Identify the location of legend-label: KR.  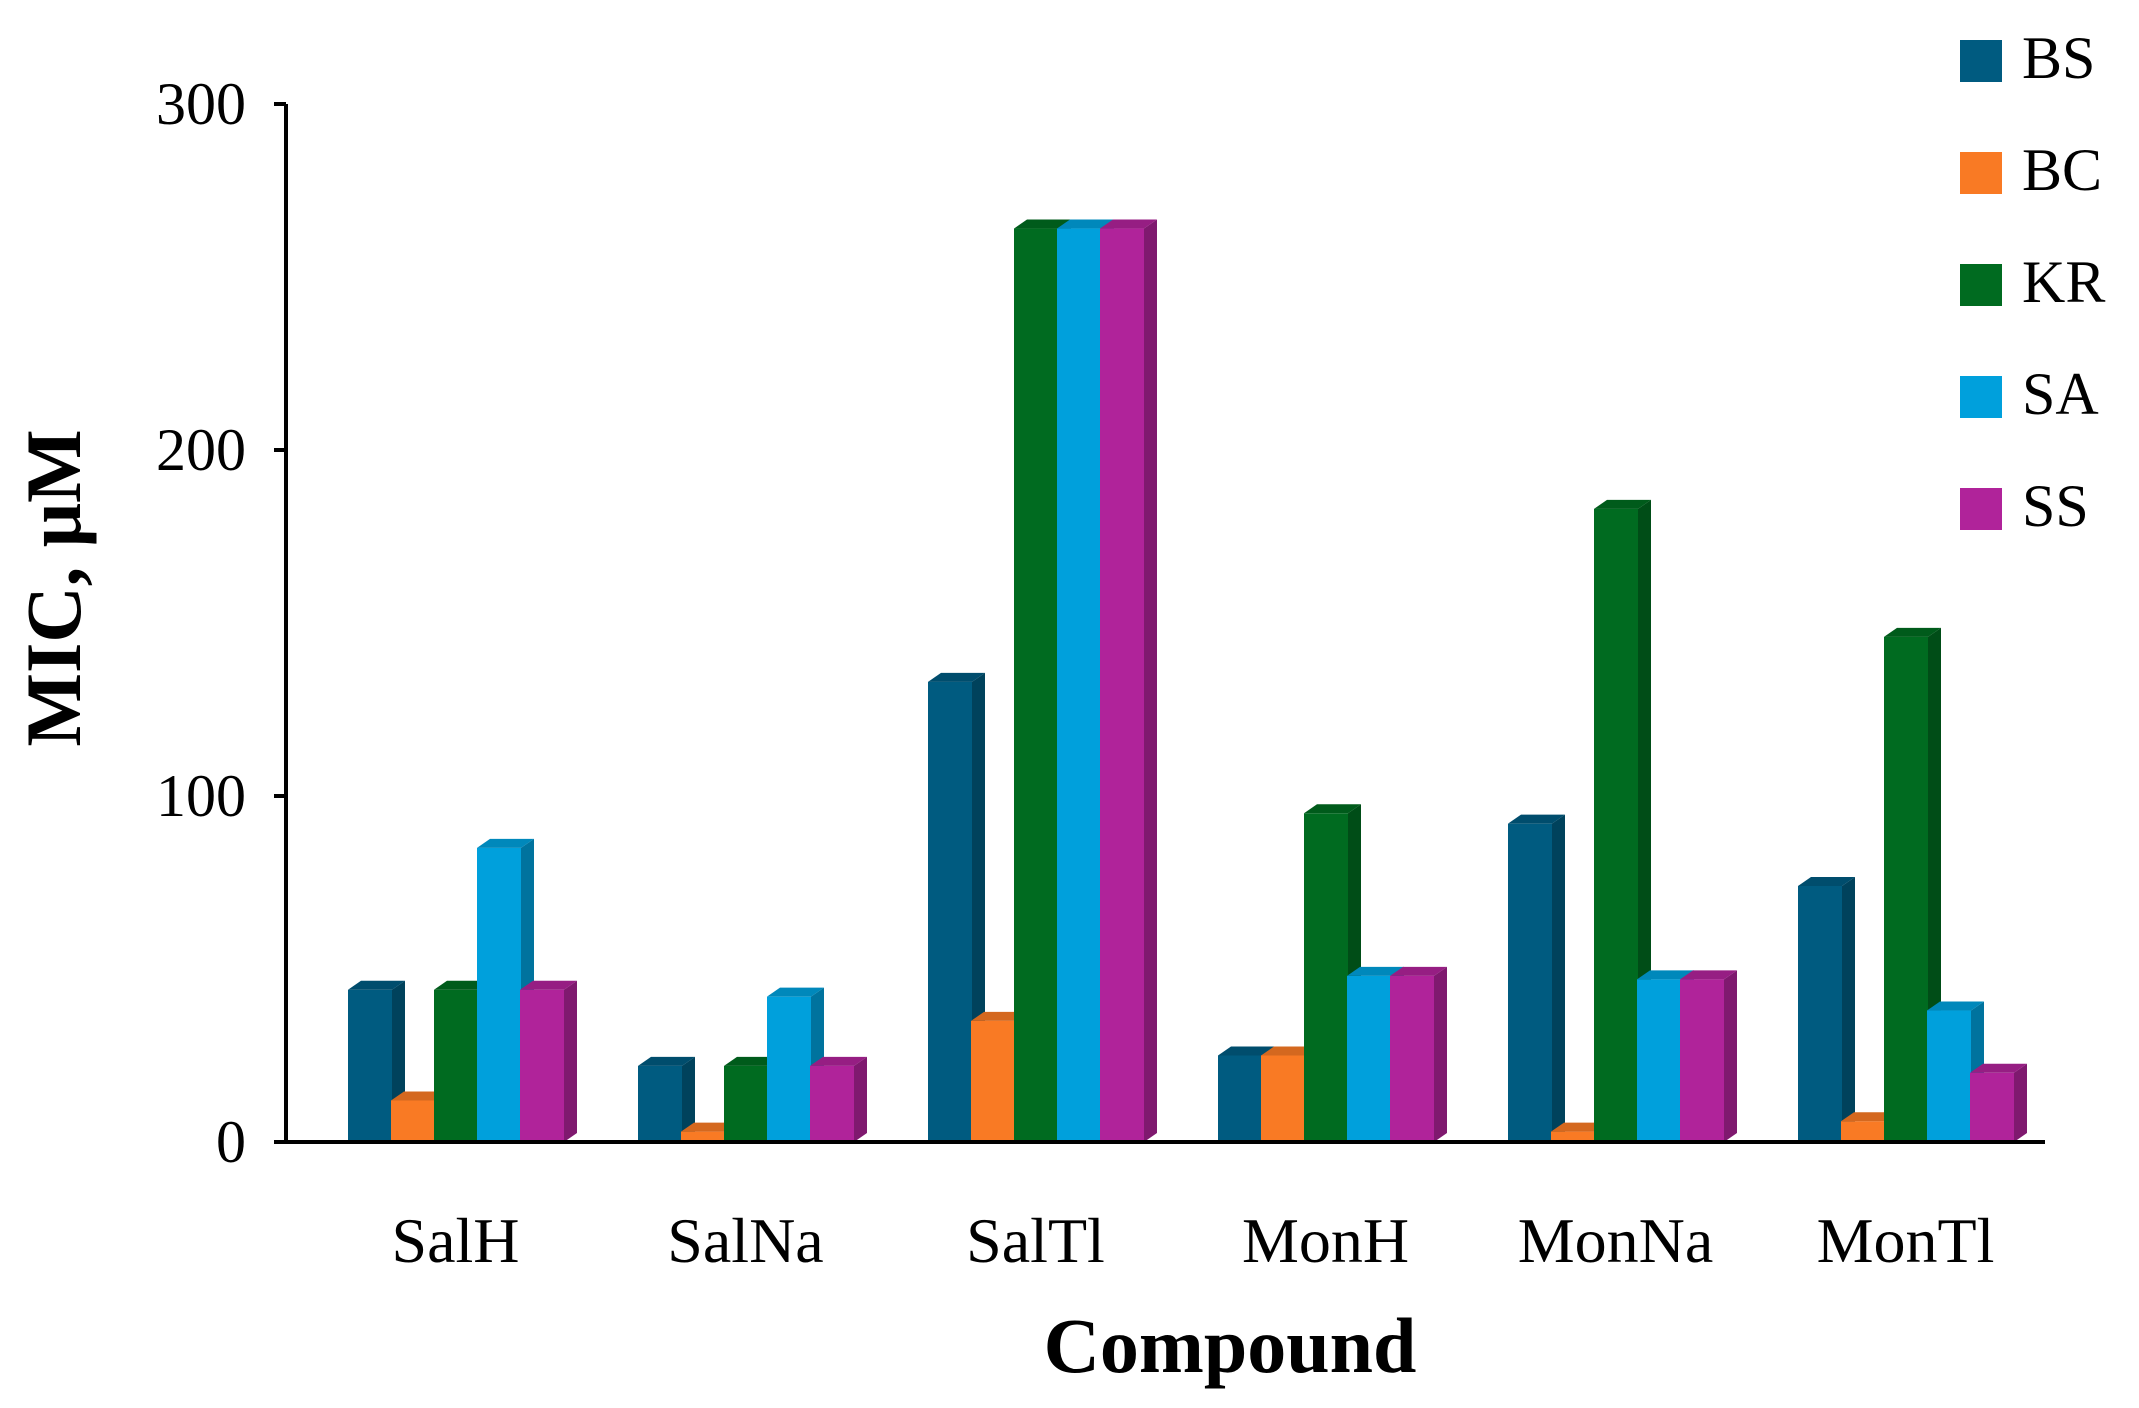
(2063, 282).